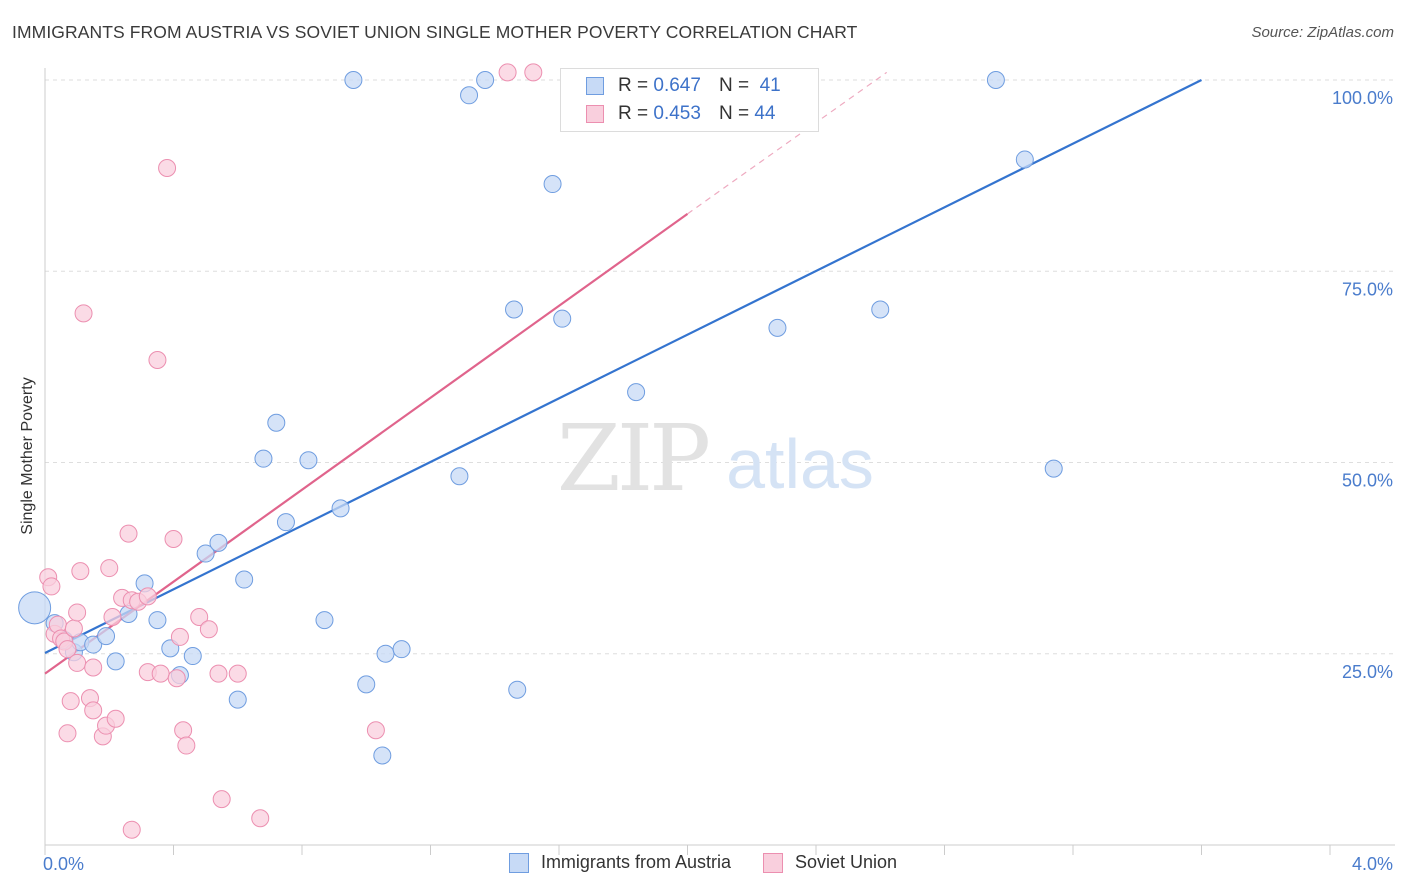 This screenshot has width=1406, height=892. Describe the element at coordinates (677, 113) in the screenshot. I see `r-value: 0.453` at that location.